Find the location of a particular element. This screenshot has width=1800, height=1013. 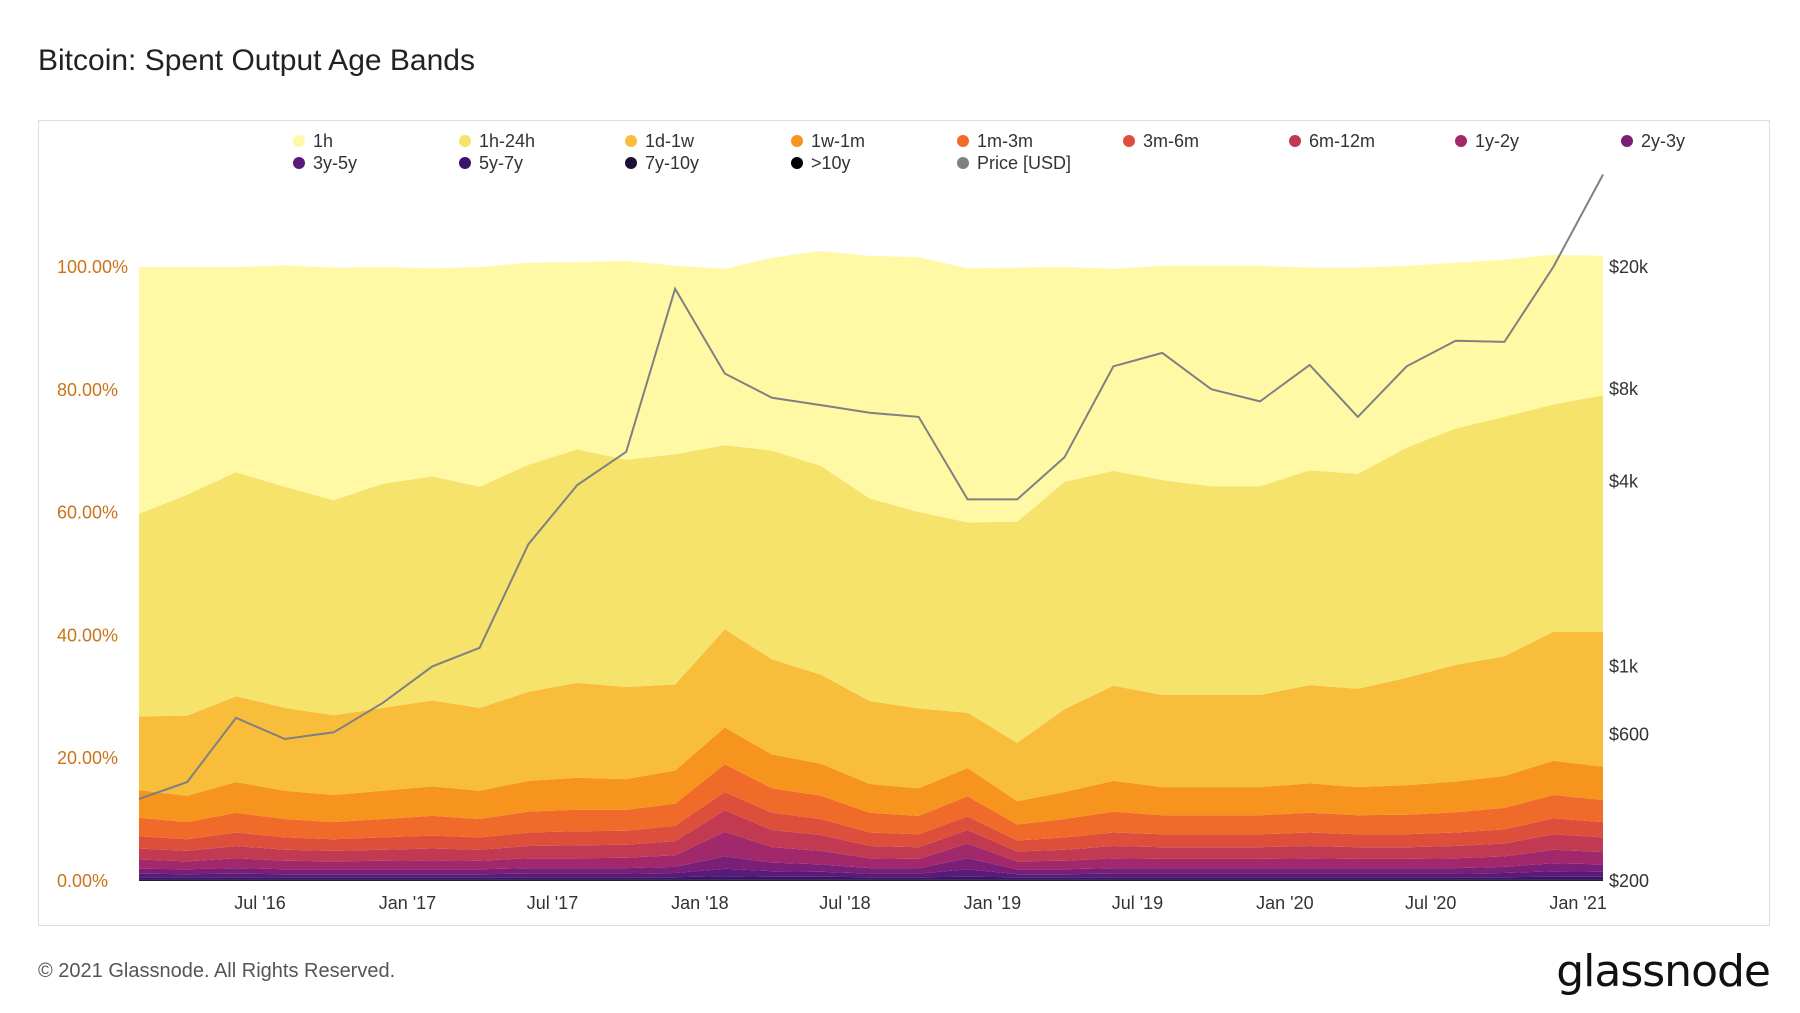

y-left-tick-label: 60.00% is located at coordinates (87, 513).